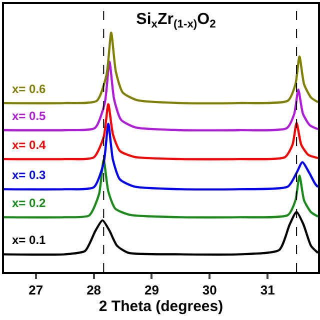  I want to click on series-label: x= 0.5, so click(29, 116).